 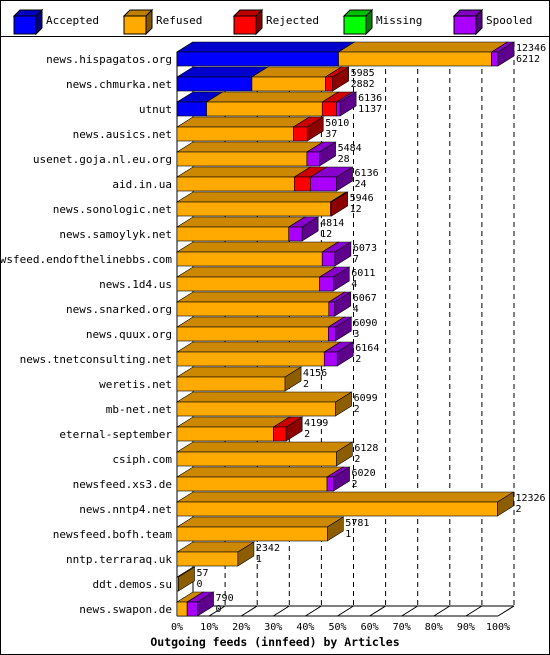 What do you see at coordinates (341, 279) in the screenshot?
I see `bar-side-news-1d4-us` at bounding box center [341, 279].